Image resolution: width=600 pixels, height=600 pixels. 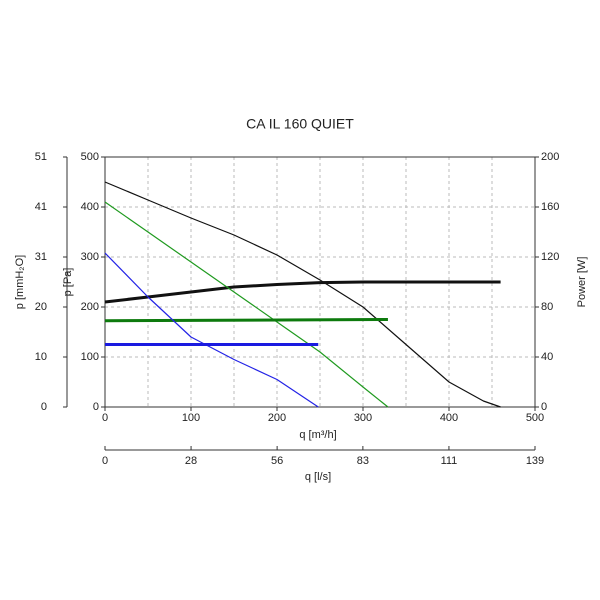 What do you see at coordinates (363, 461) in the screenshot?
I see `x2-tick-label: 83` at bounding box center [363, 461].